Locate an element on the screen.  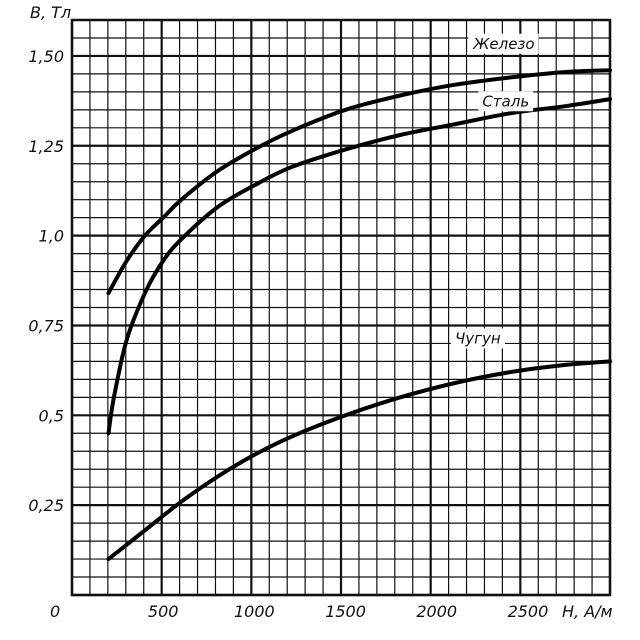
y-tick-label: 1,0 is located at coordinates (51, 236).